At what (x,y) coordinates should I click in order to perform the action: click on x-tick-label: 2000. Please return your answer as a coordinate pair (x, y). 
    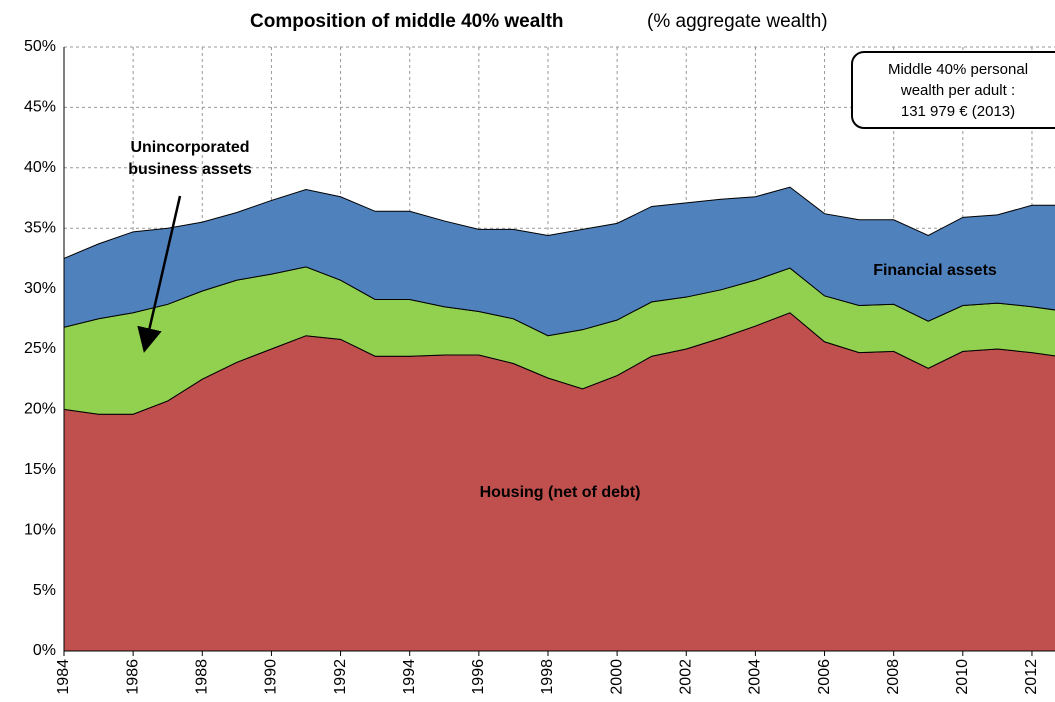
    Looking at the image, I should click on (616, 677).